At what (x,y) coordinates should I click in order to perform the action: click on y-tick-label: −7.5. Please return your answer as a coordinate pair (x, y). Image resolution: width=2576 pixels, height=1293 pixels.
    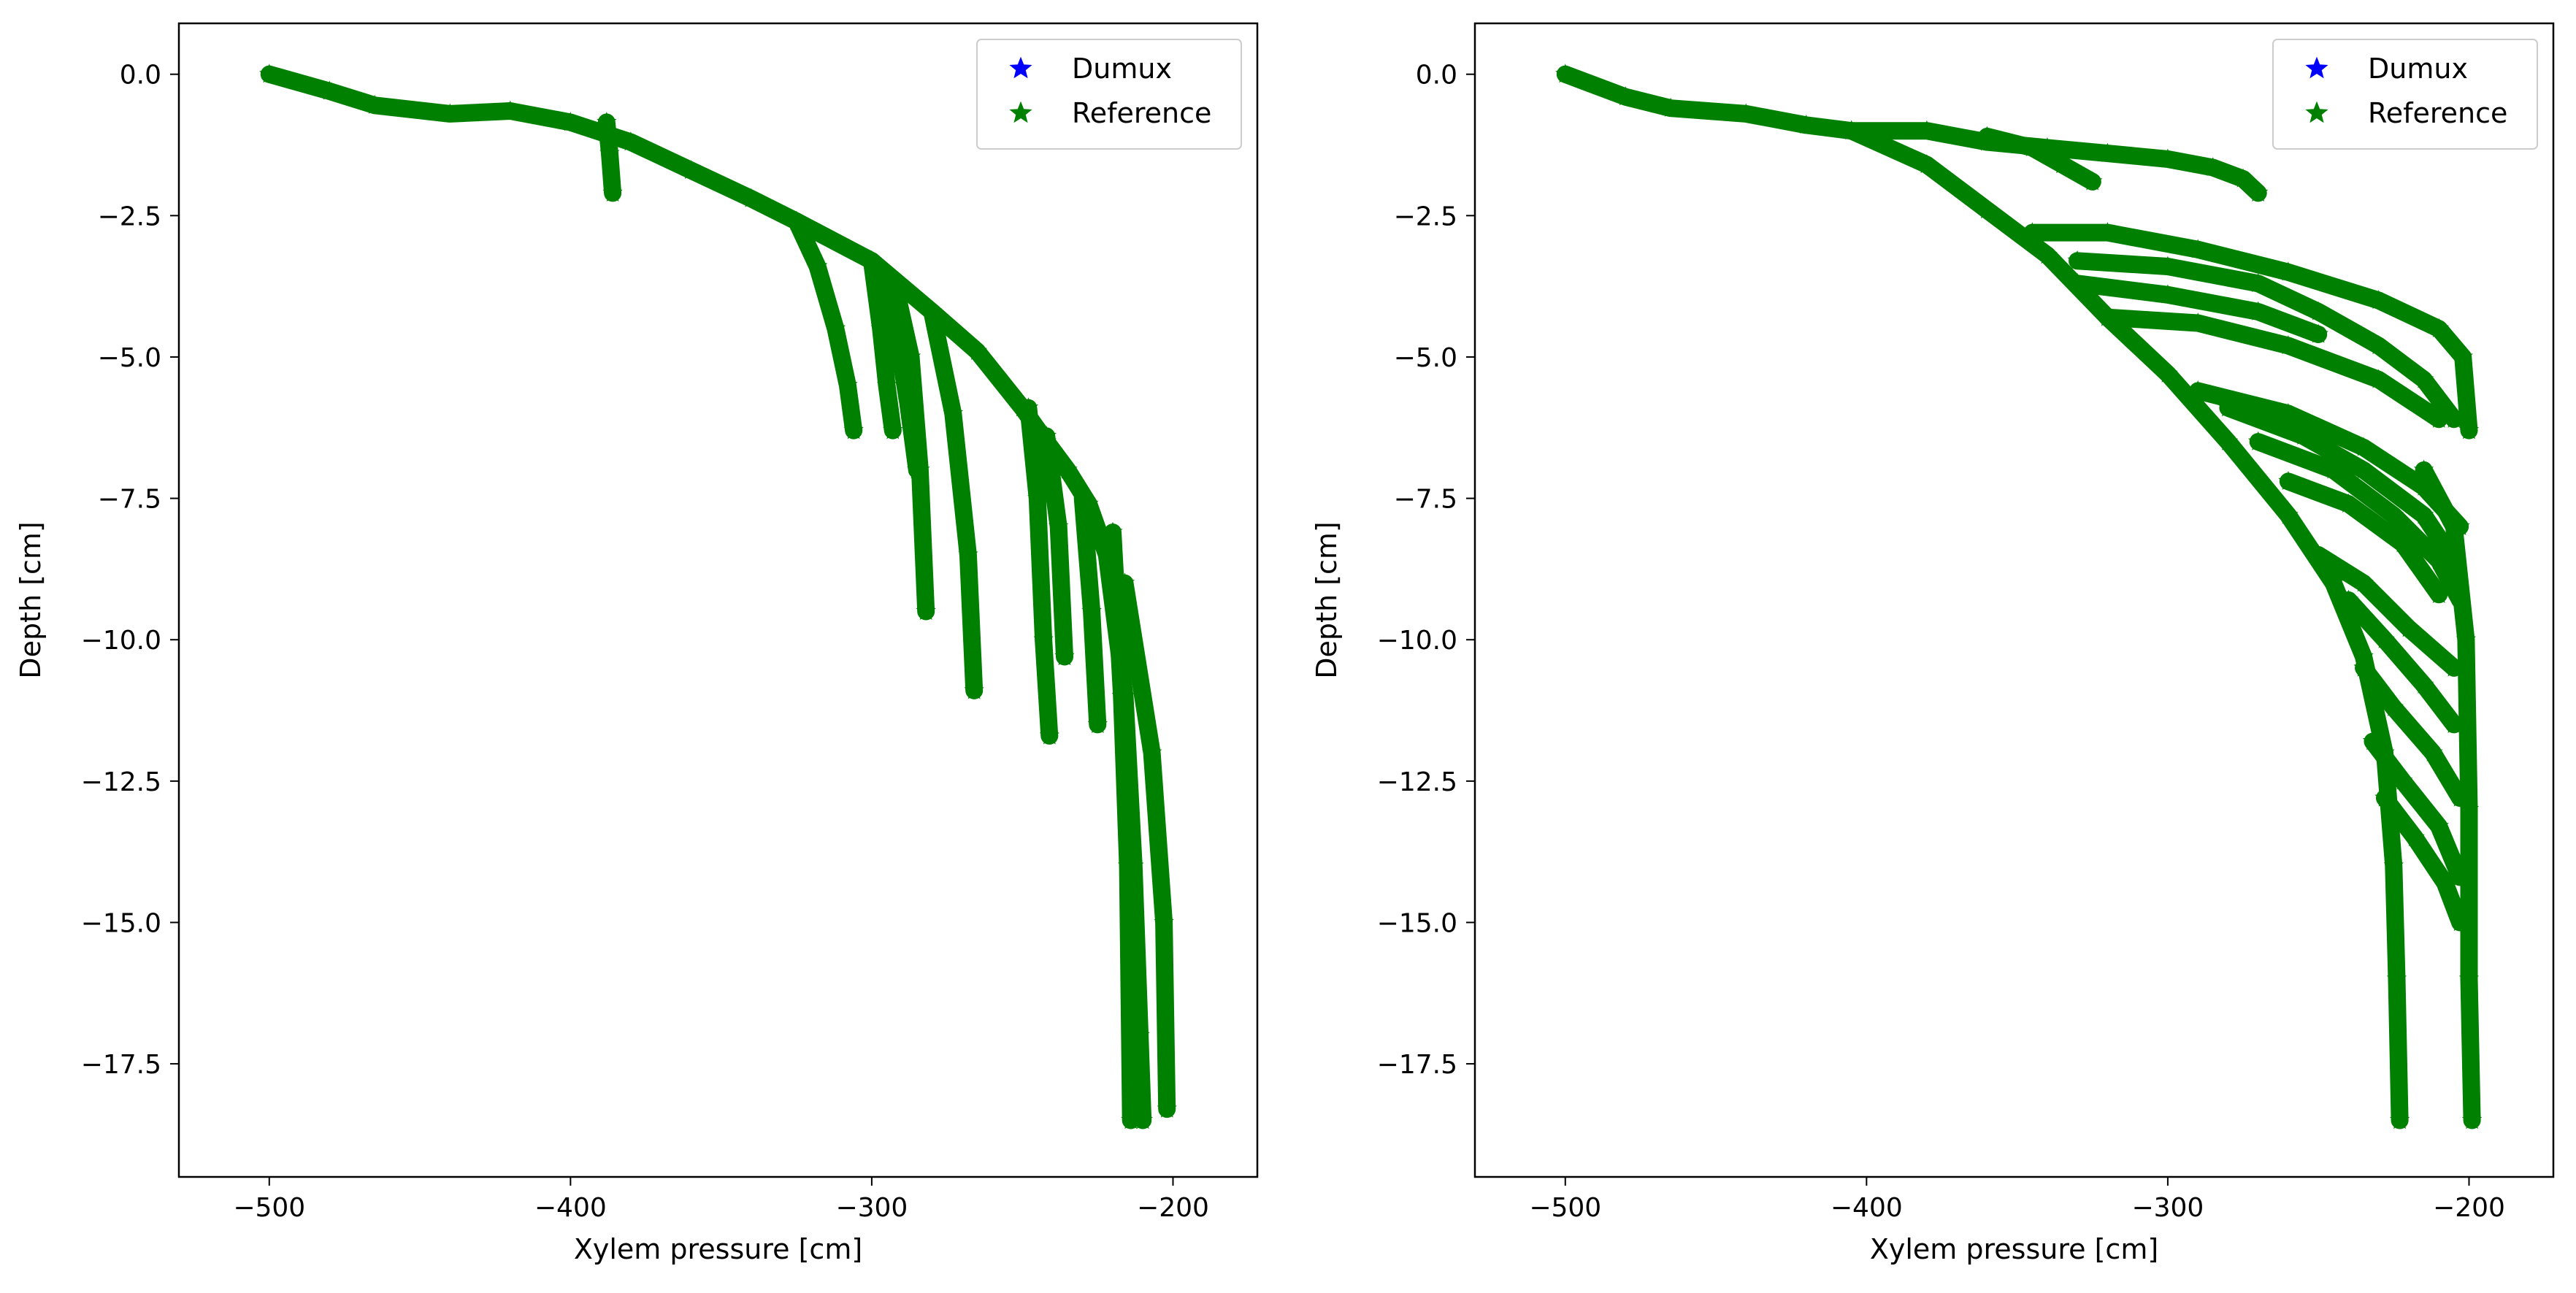
    Looking at the image, I should click on (1425, 500).